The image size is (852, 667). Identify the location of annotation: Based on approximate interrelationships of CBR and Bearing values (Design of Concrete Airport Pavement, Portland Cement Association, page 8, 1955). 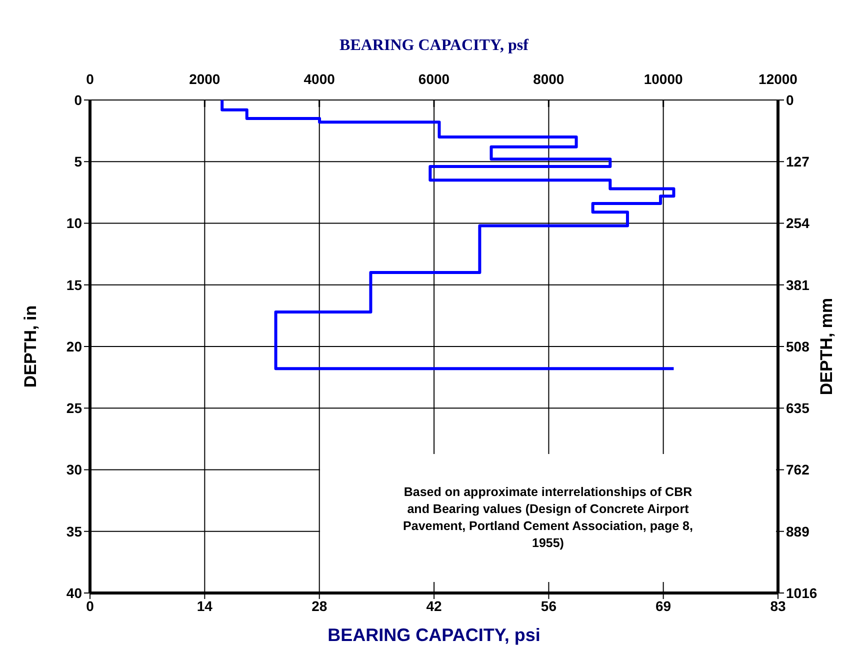
(548, 518).